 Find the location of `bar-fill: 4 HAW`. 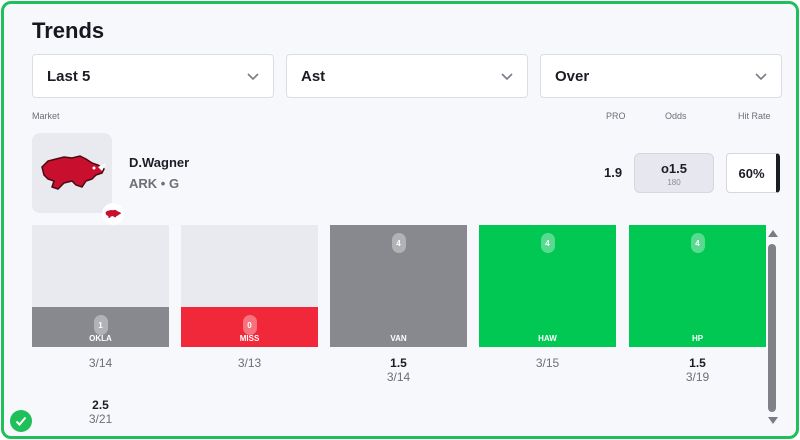

bar-fill: 4 HAW is located at coordinates (547, 286).